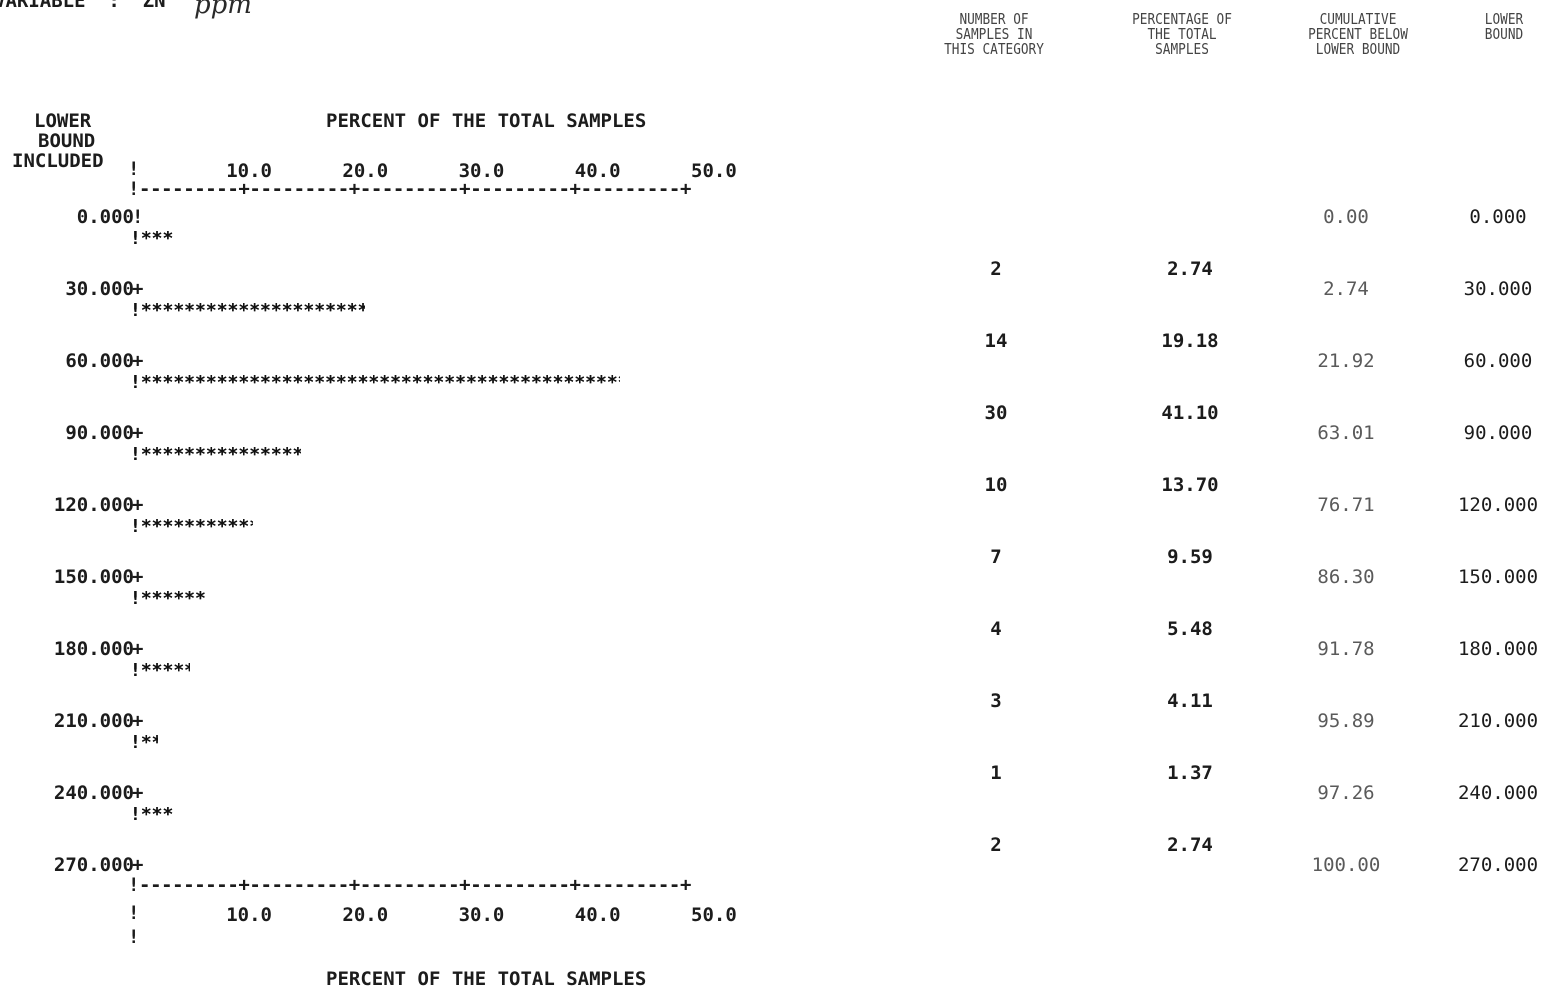  I want to click on table-cell-percentage: 9.59, so click(1190, 557).